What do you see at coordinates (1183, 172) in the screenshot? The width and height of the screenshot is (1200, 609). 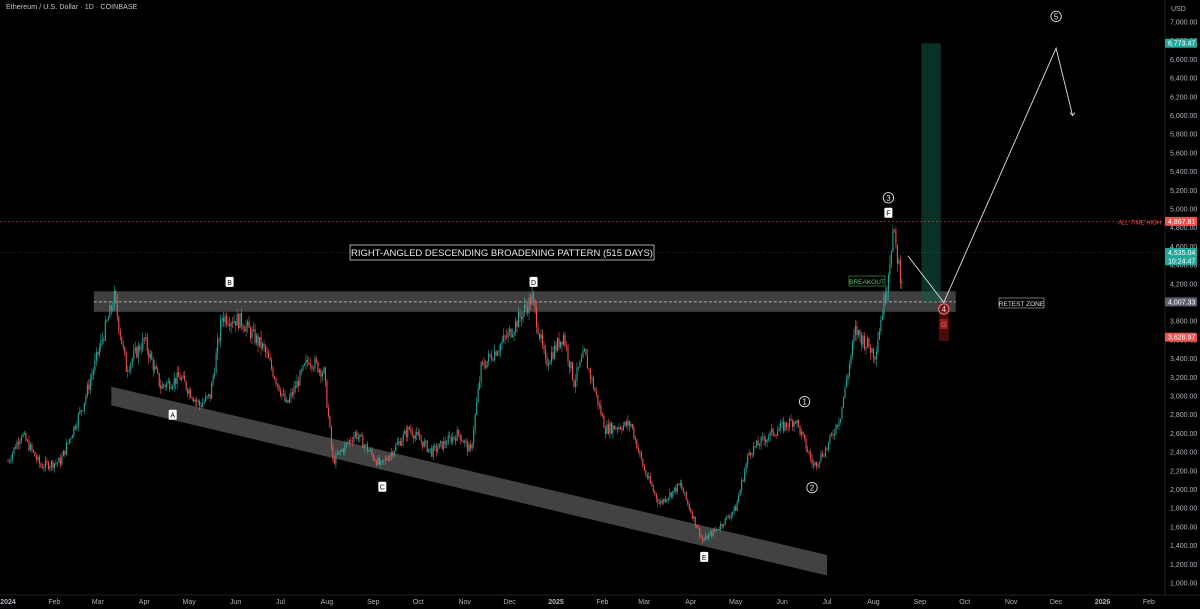 I see `y-tick-label: 5,400.00` at bounding box center [1183, 172].